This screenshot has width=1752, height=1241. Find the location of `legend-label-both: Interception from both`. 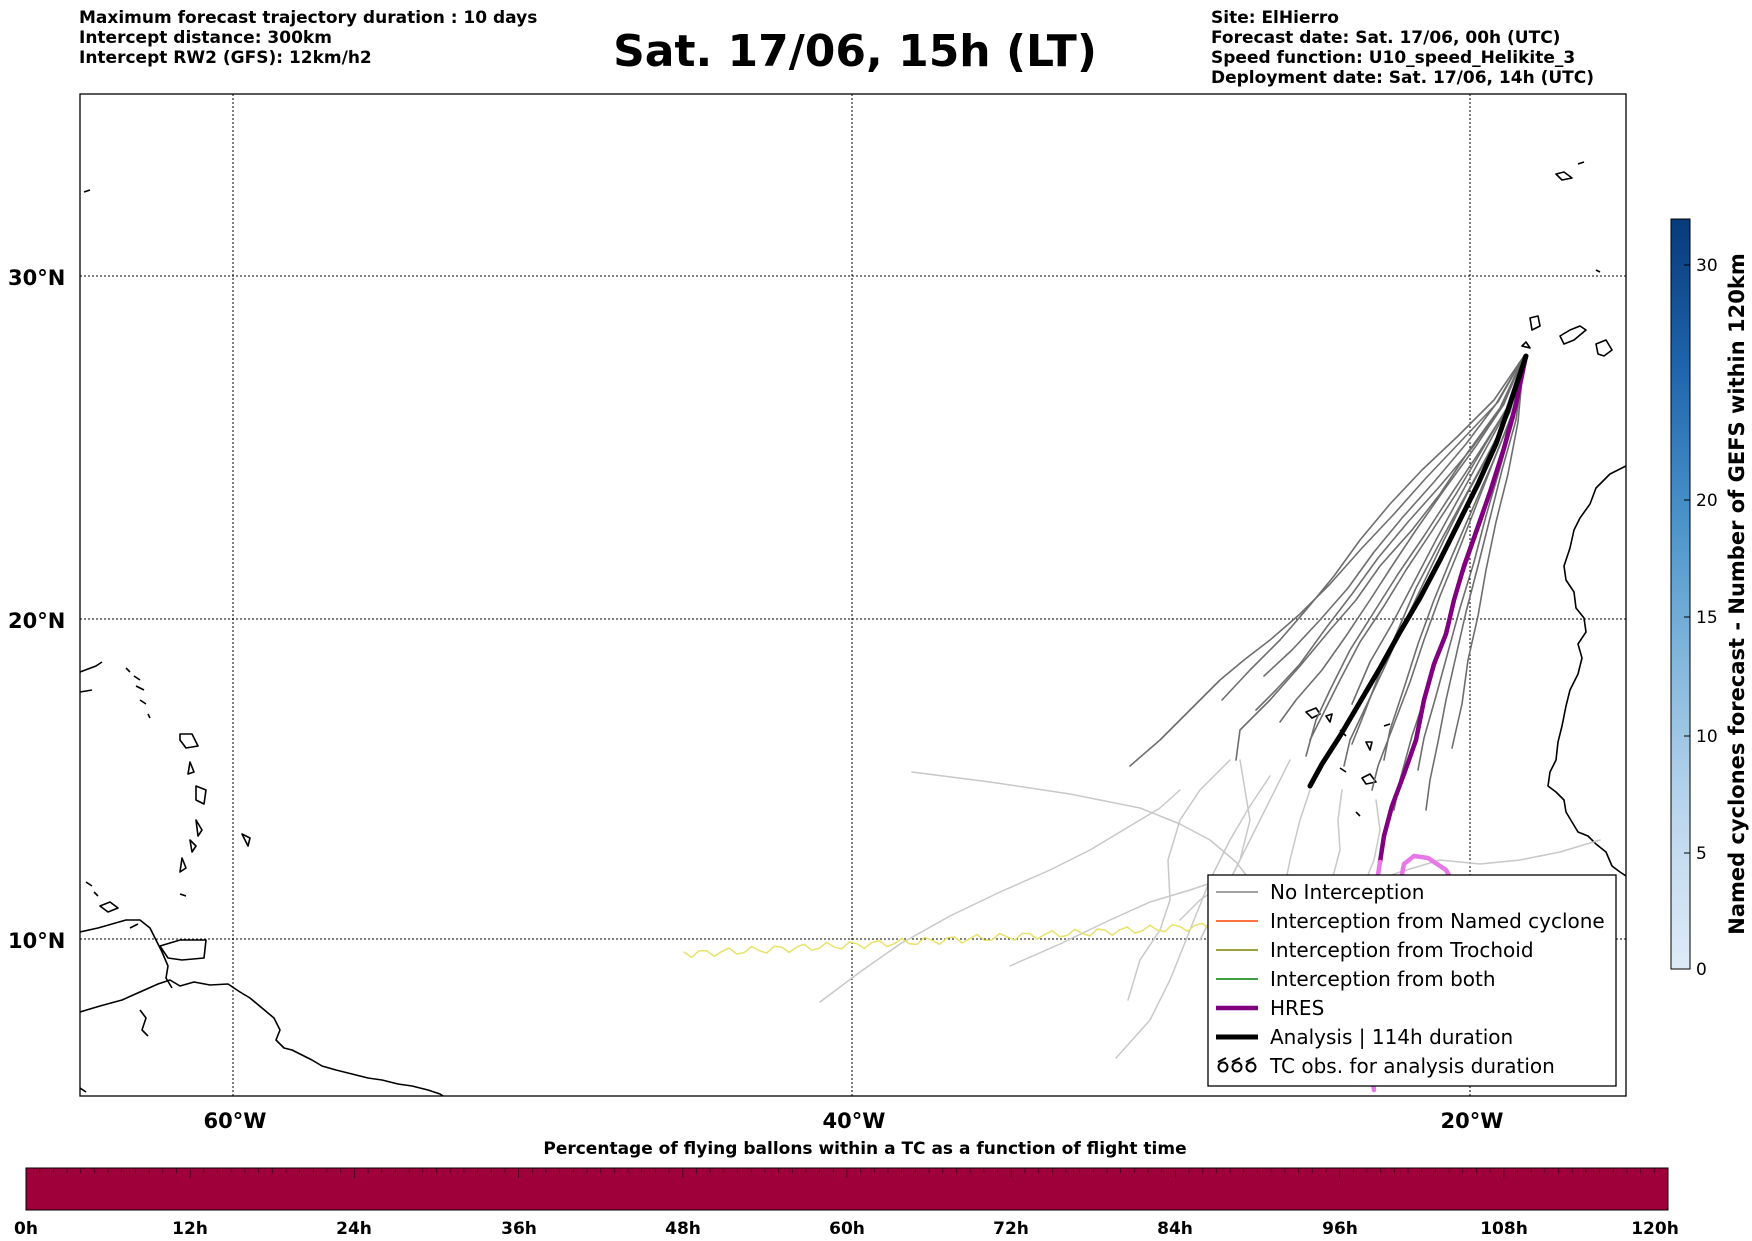

legend-label-both: Interception from both is located at coordinates (1383, 979).